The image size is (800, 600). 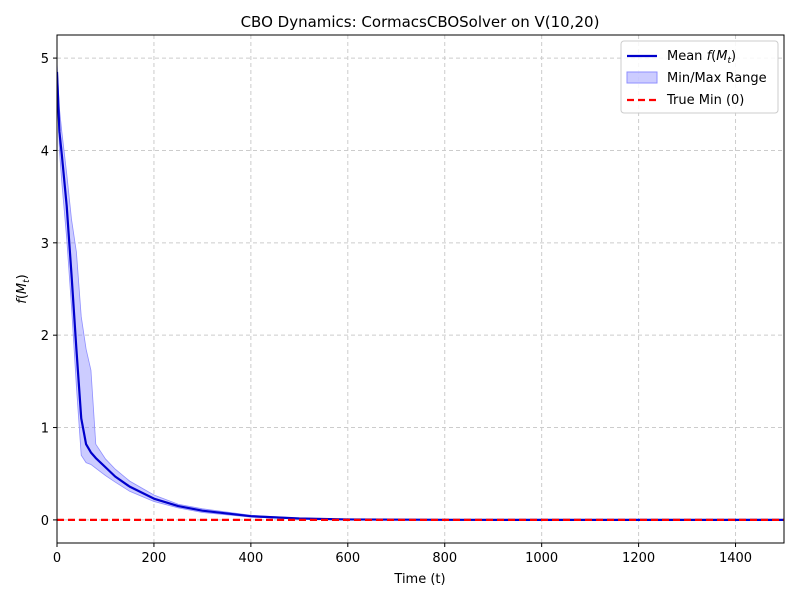 I want to click on x-tick-label: 200, so click(x=154, y=558).